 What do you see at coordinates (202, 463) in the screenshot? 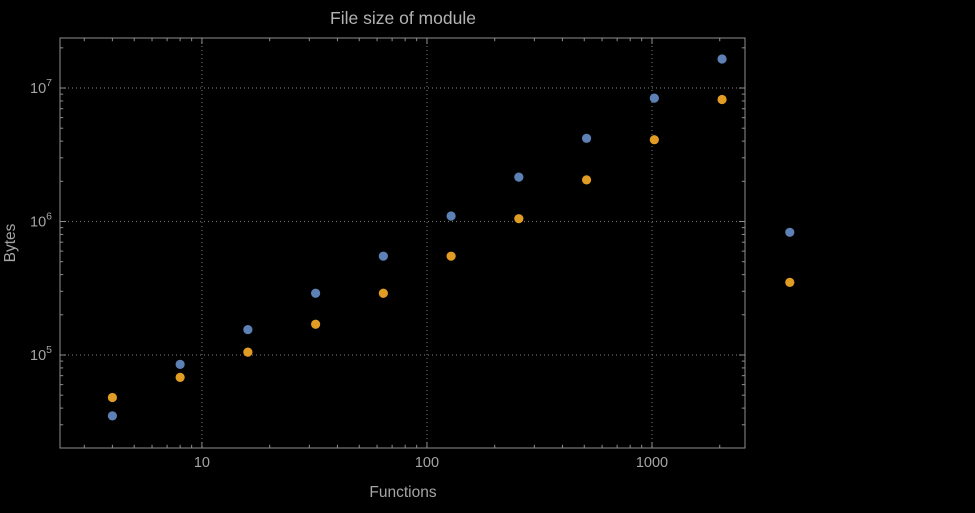
I see `x-tick-label: 10` at bounding box center [202, 463].